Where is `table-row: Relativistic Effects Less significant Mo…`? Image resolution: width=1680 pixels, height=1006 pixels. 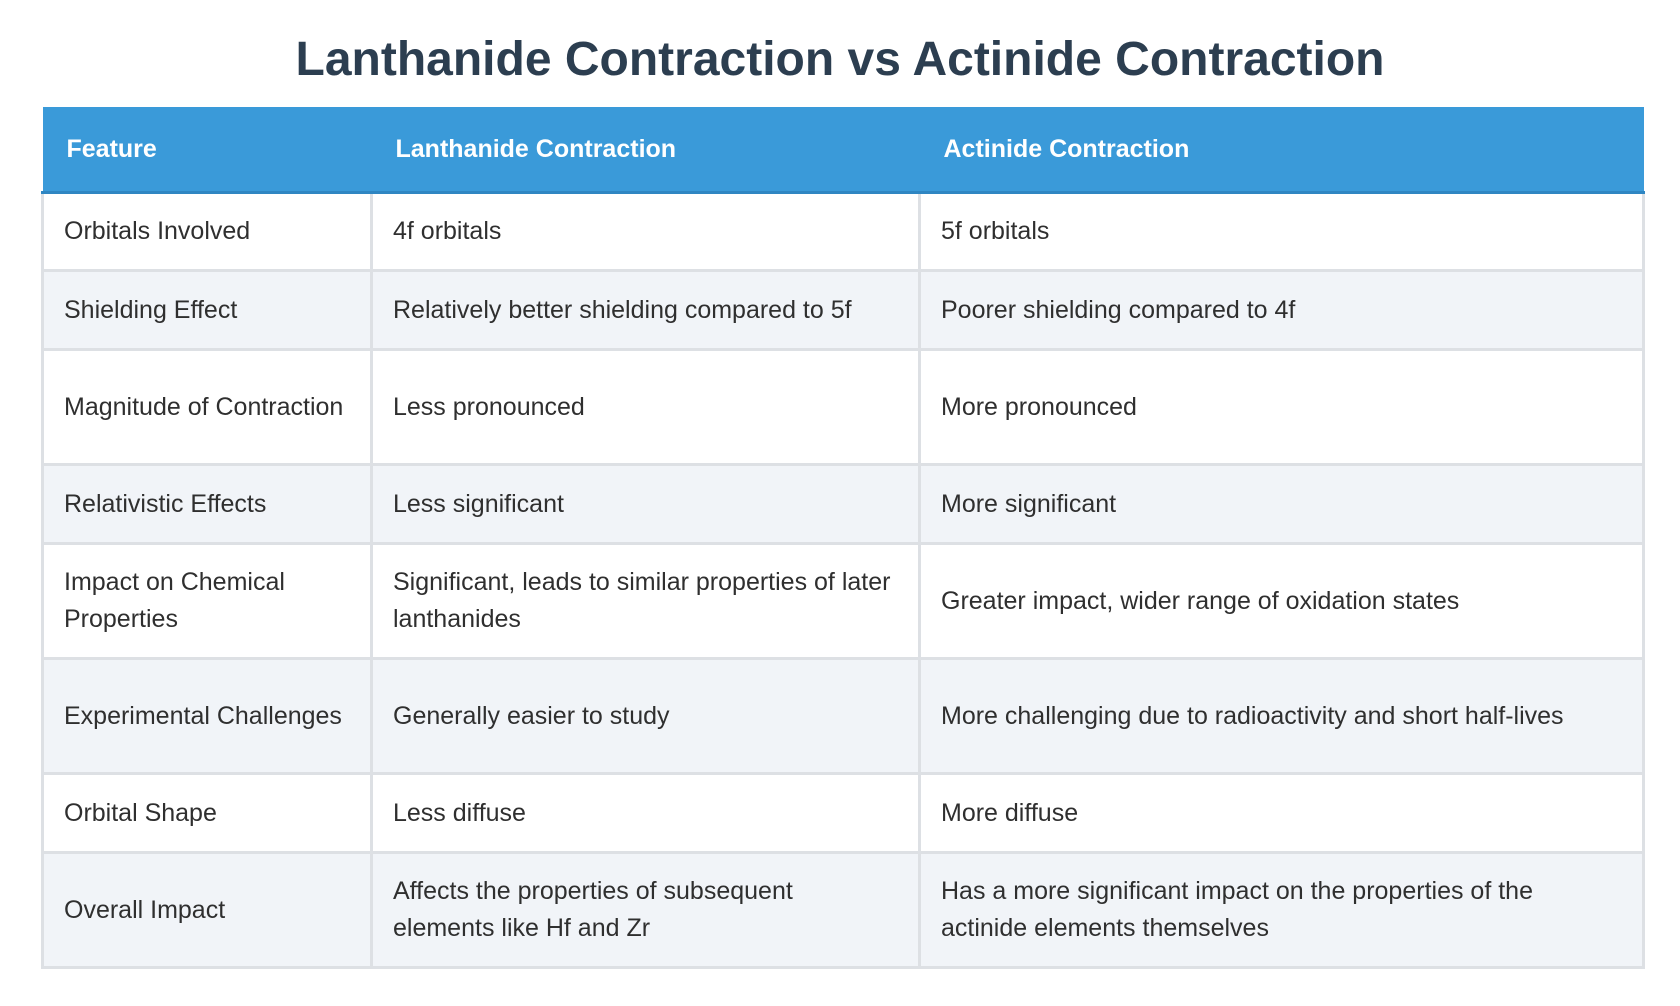 table-row: Relativistic Effects Less significant Mo… is located at coordinates (843, 504).